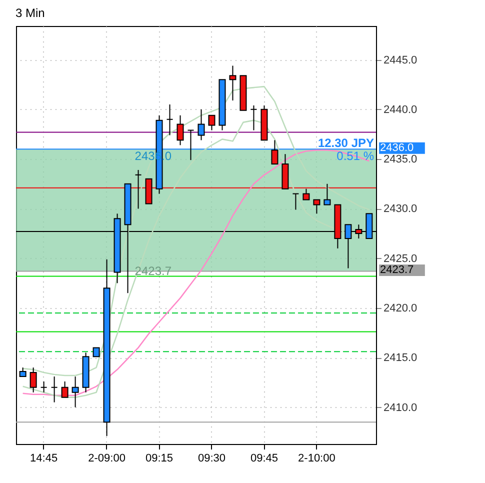 Image resolution: width=485 pixels, height=483 pixels. I want to click on ref-line-label: 2423.7, so click(397, 270).